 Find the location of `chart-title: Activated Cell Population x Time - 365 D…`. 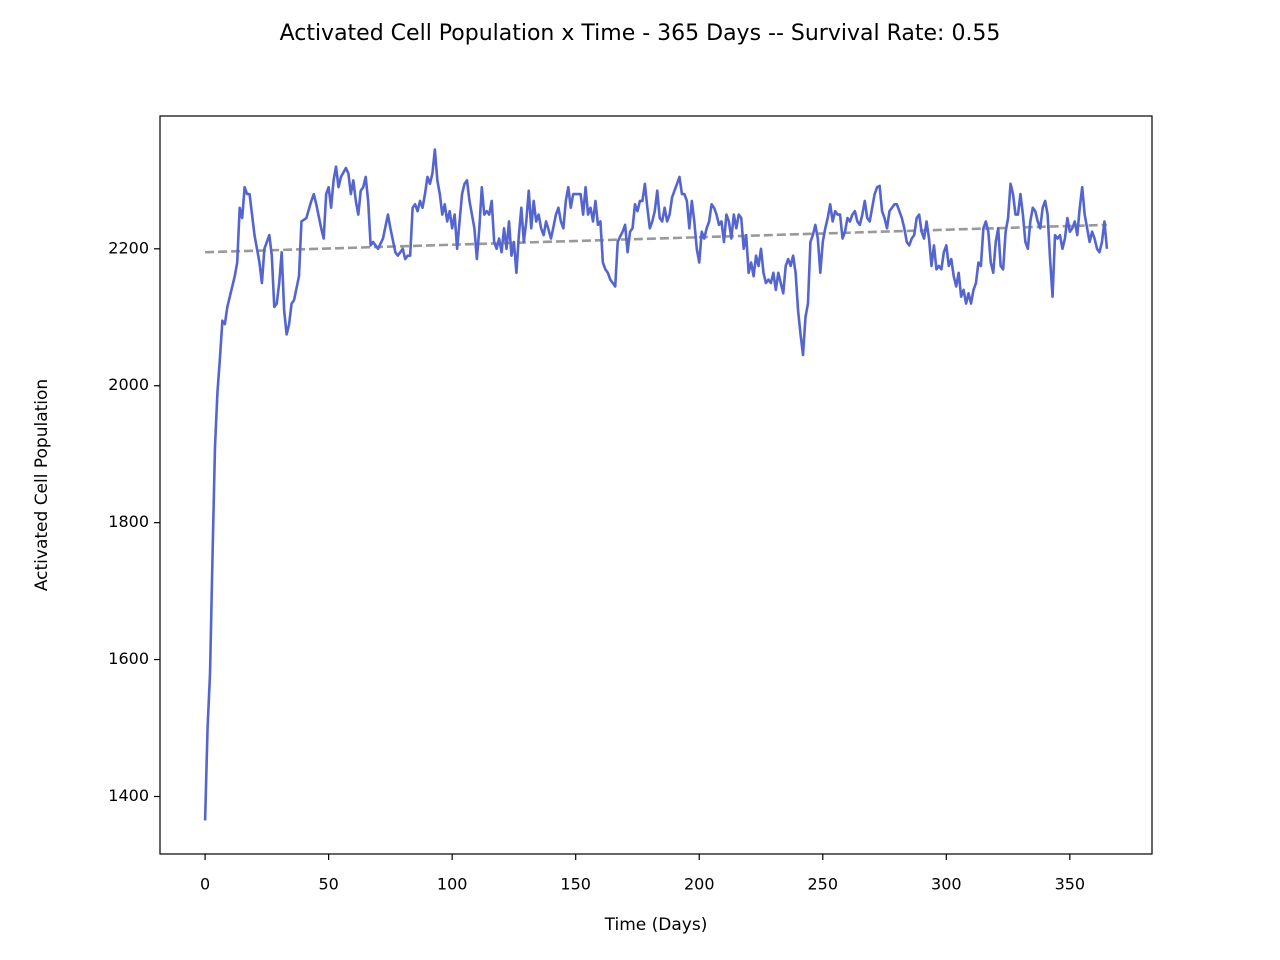

chart-title: Activated Cell Population x Time - 365 D… is located at coordinates (640, 33).